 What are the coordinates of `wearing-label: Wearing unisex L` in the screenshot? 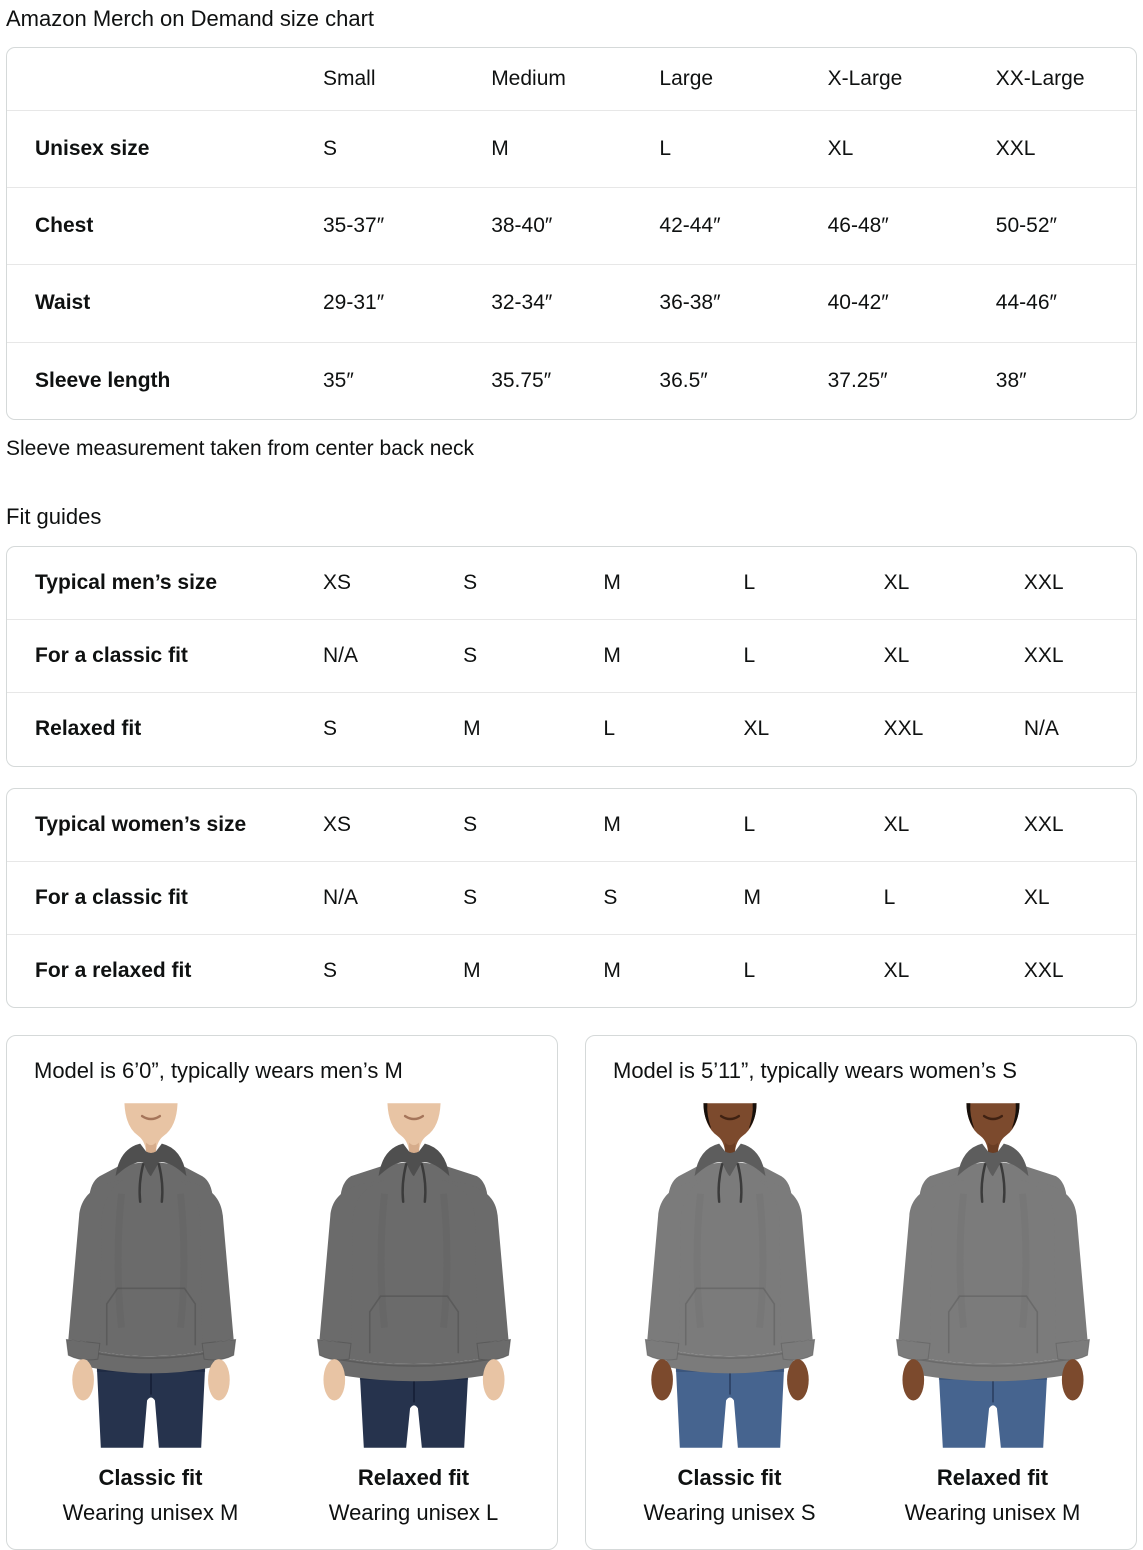 It's located at (413, 1513).